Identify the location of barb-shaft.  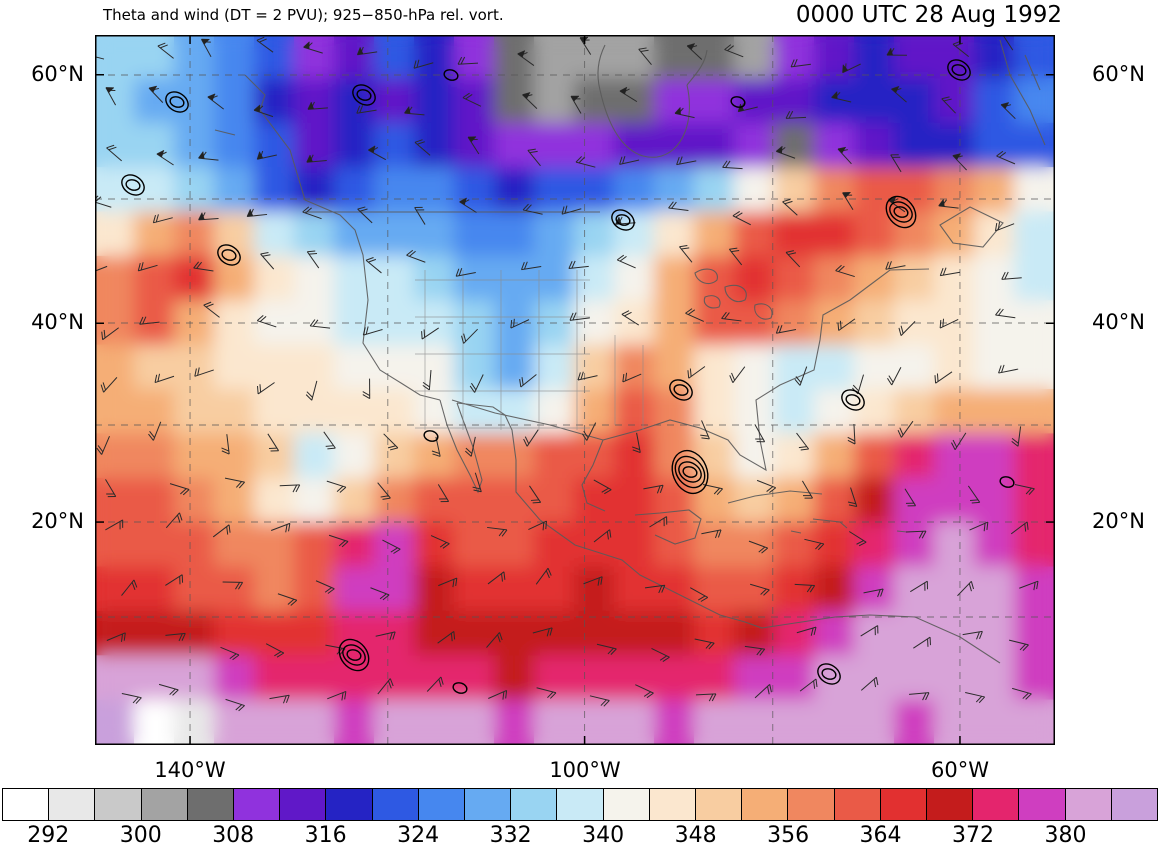
(101, 268).